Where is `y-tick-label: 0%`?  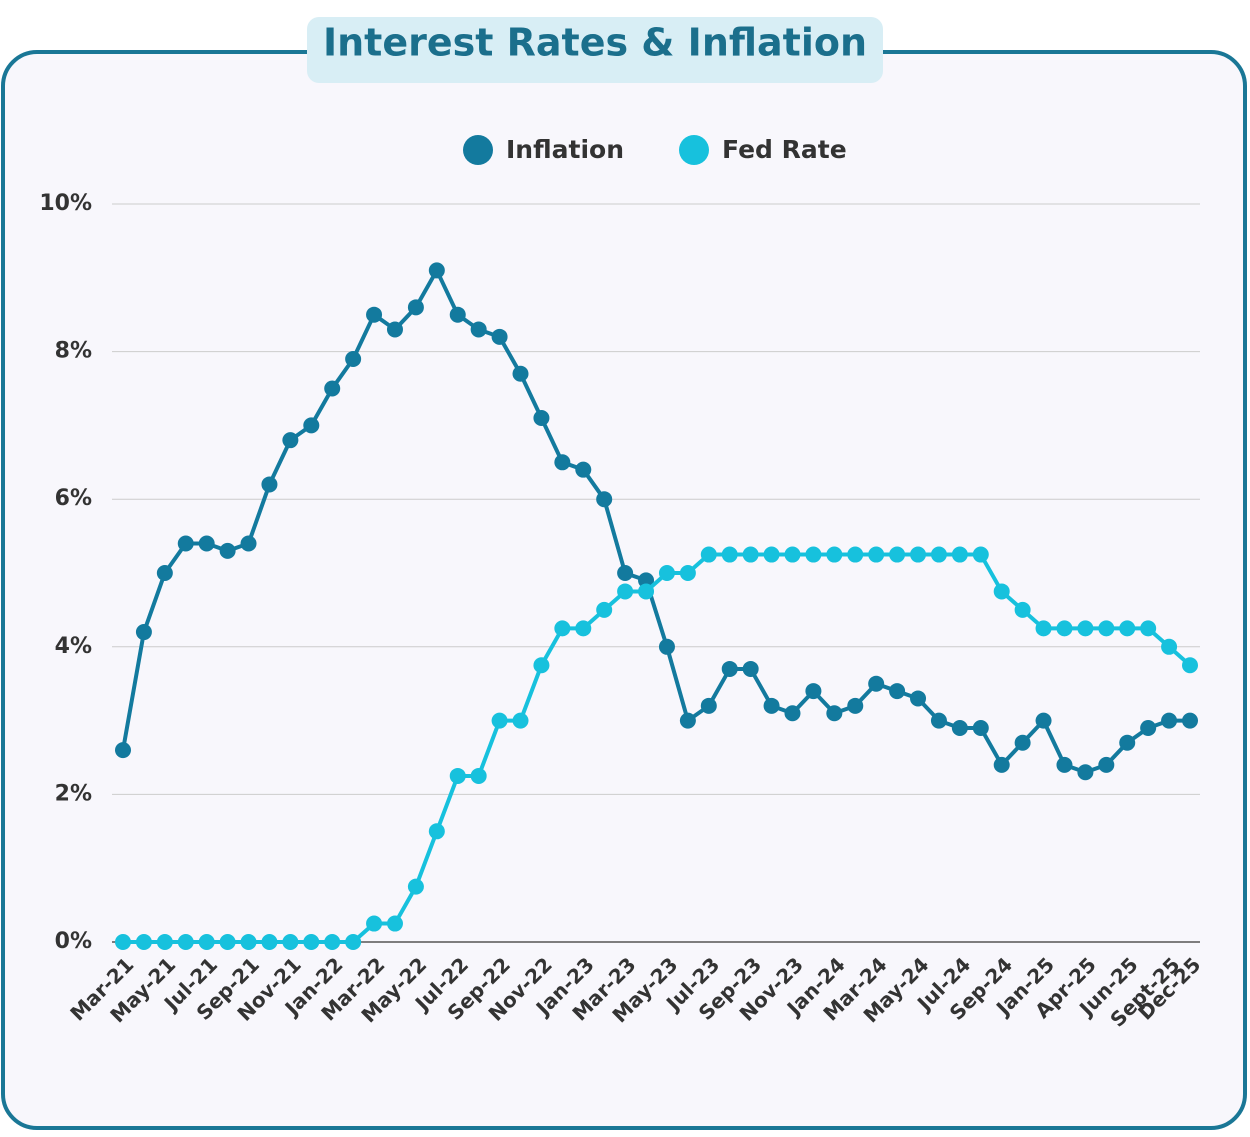 y-tick-label: 0% is located at coordinates (73, 941).